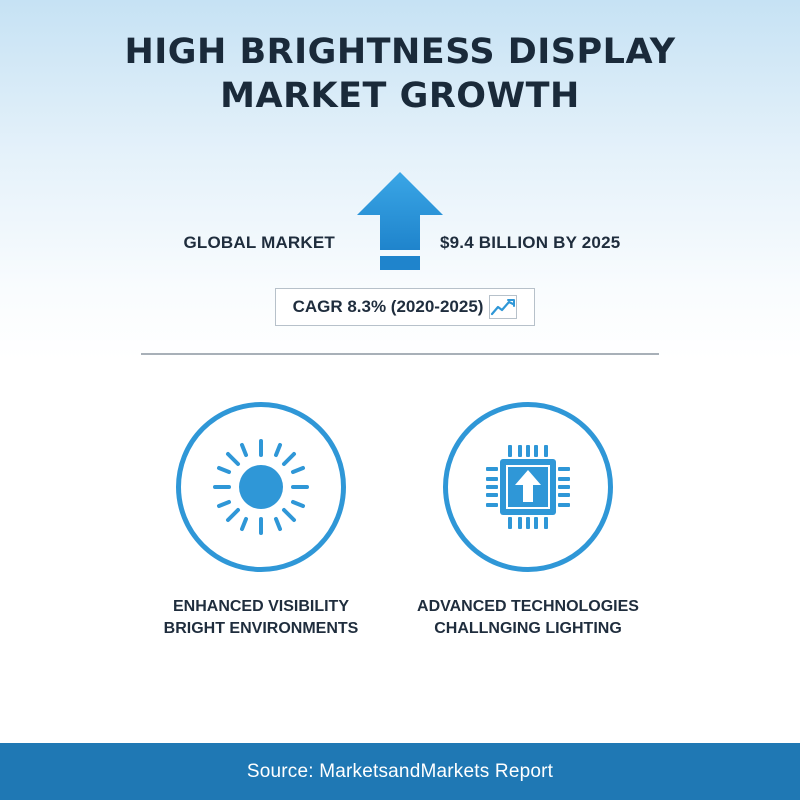 The width and height of the screenshot is (800, 800). What do you see at coordinates (400, 96) in the screenshot?
I see `title-line-2: MARKET GROWTH` at bounding box center [400, 96].